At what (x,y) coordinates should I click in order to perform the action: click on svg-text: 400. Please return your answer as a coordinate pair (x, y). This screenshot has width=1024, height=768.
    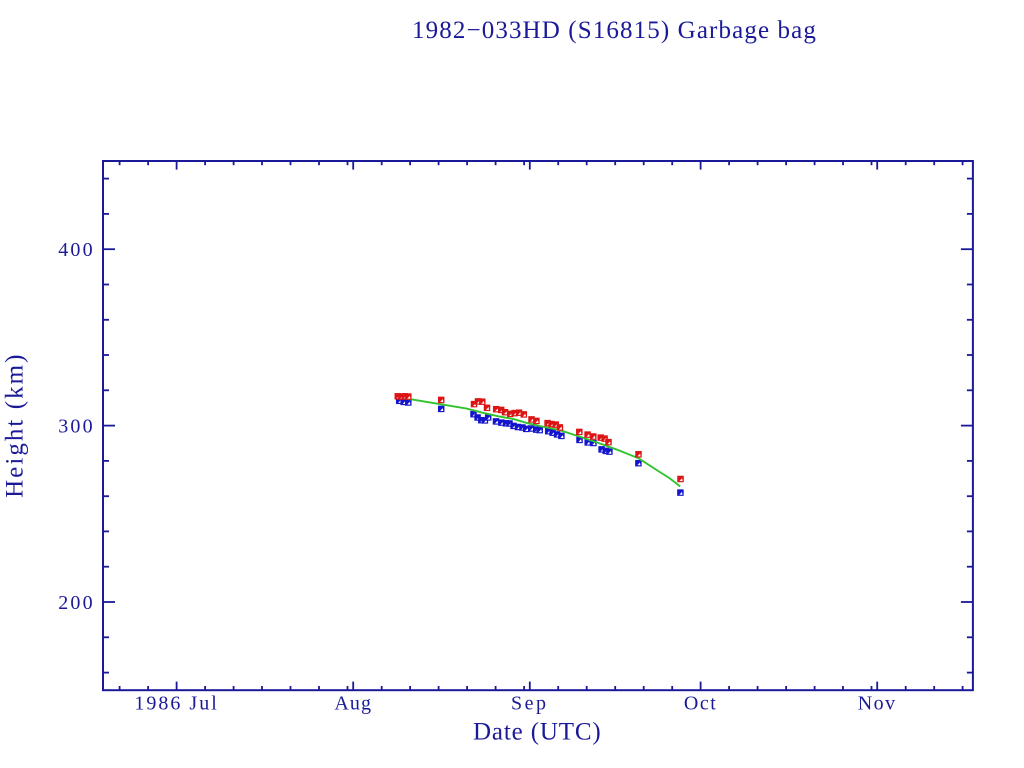
    Looking at the image, I should click on (76, 250).